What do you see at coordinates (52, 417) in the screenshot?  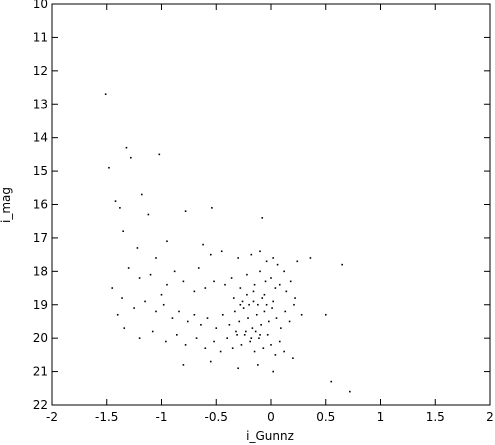 I see `x-tick-label: -2` at bounding box center [52, 417].